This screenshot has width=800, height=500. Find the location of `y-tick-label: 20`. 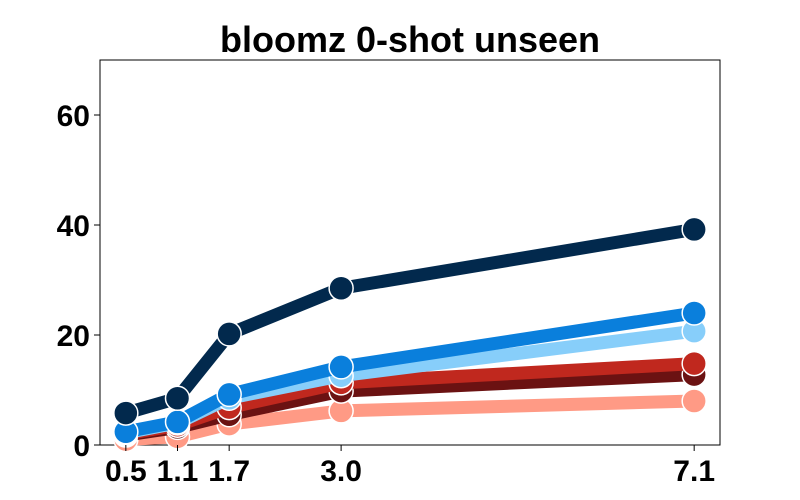

y-tick-label: 20 is located at coordinates (73, 336).